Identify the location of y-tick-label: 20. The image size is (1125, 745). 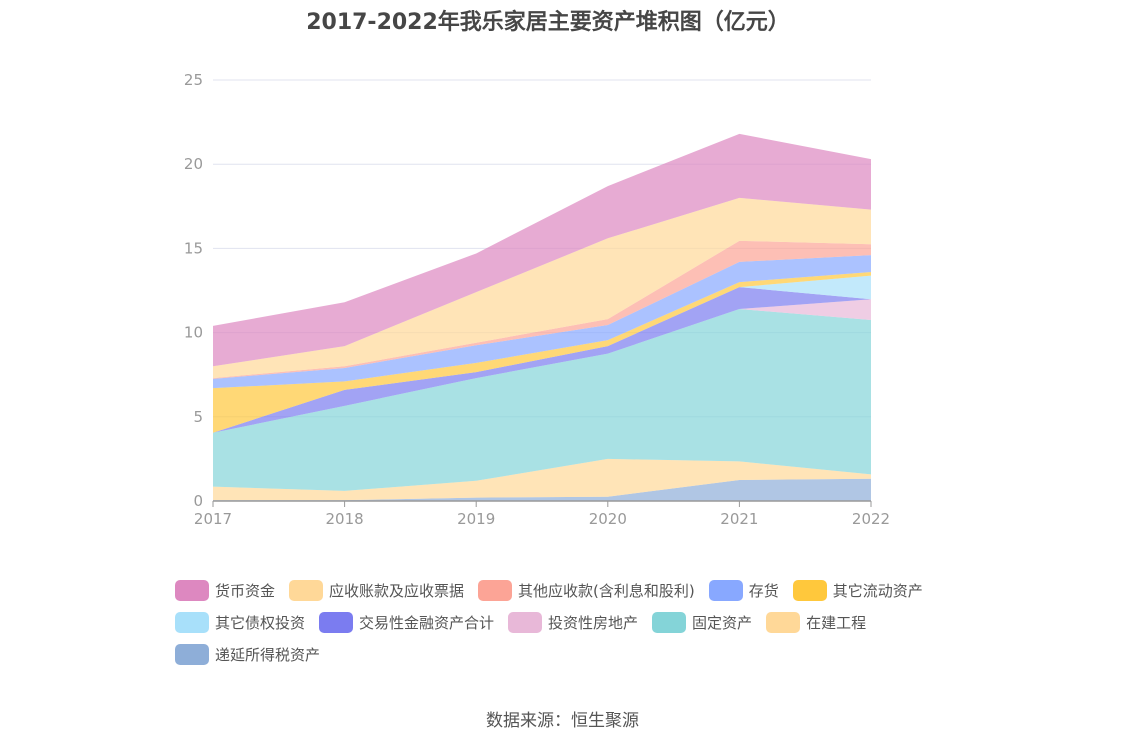
(193, 164).